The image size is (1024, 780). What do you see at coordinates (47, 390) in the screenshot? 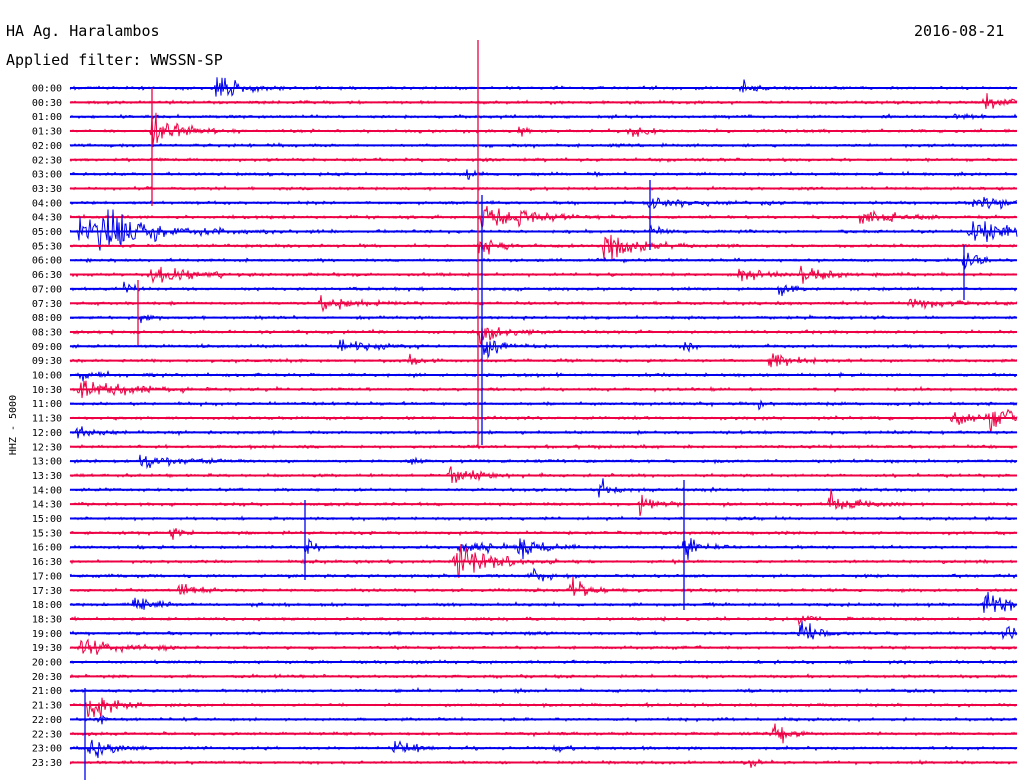
I see `time-tick-label: 10:30` at bounding box center [47, 390].